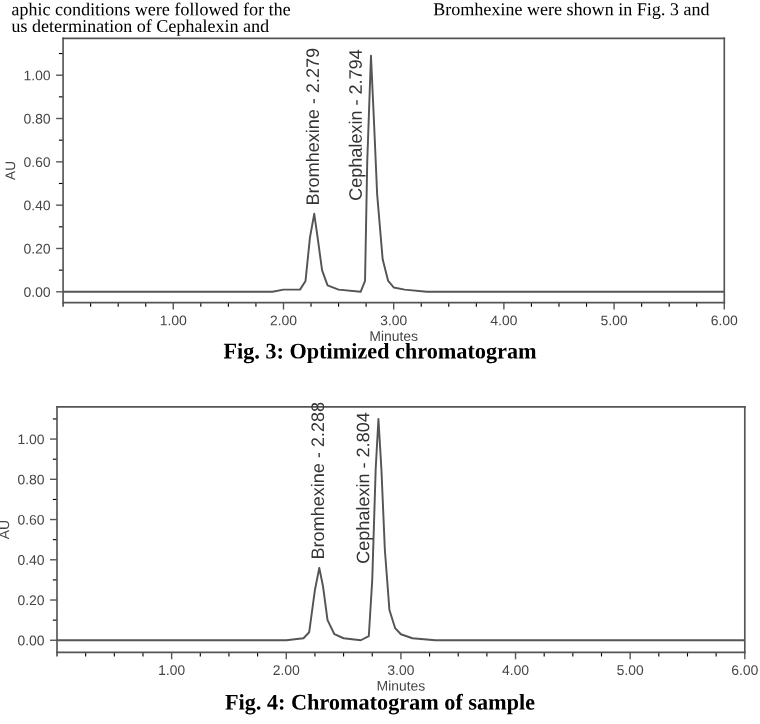 The image size is (760, 724). What do you see at coordinates (571, 11) in the screenshot?
I see `text: Bromhexine were shown in Fig. 3 and` at bounding box center [571, 11].